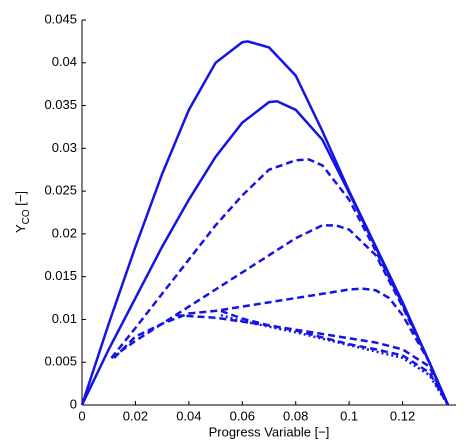 This screenshot has width=474, height=443. Describe the element at coordinates (26, 216) in the screenshot. I see `y-label-subscript: CO` at that location.